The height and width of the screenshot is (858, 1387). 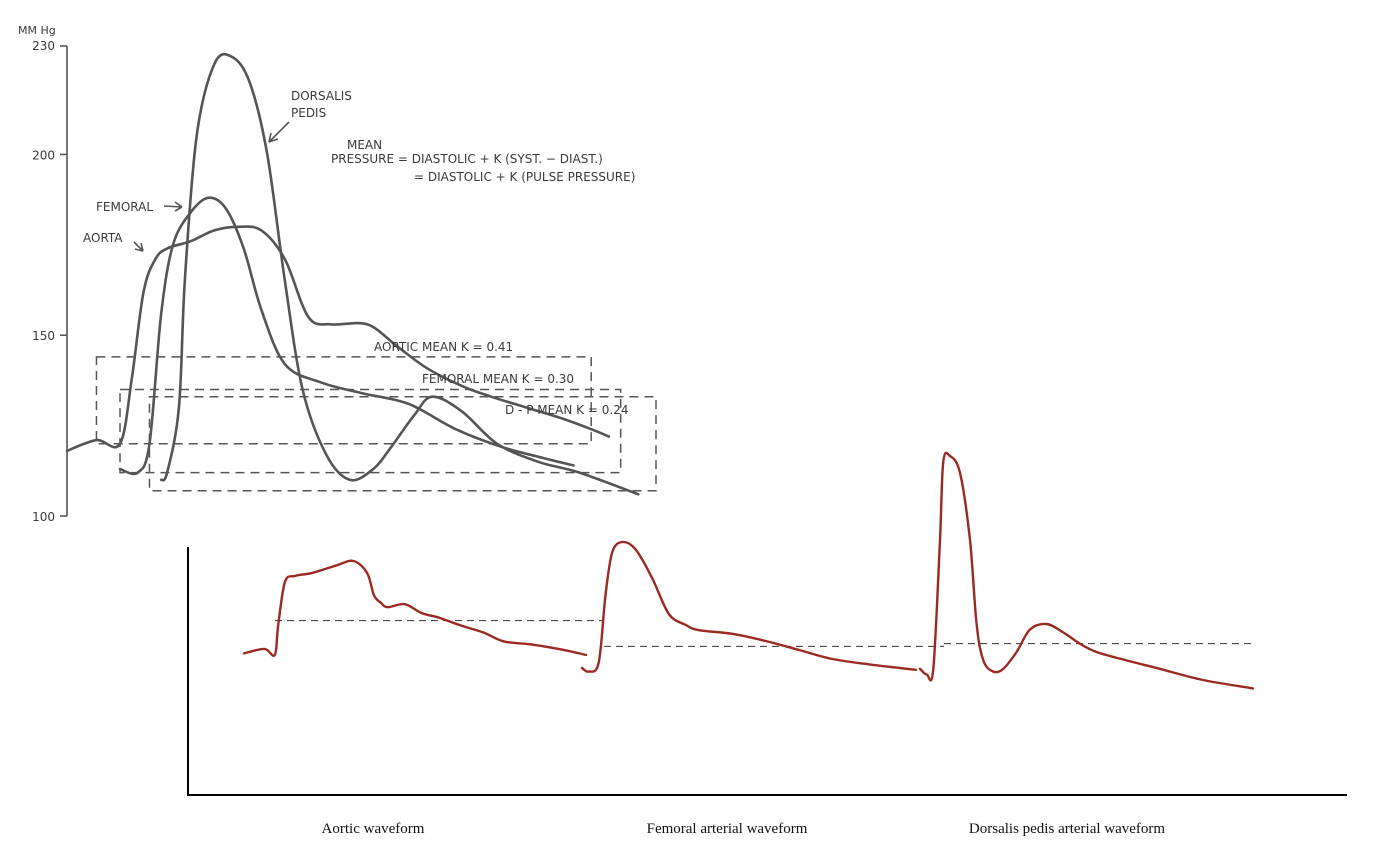 What do you see at coordinates (373, 829) in the screenshot?
I see `aortic-waveform-caption: Aortic waveform` at bounding box center [373, 829].